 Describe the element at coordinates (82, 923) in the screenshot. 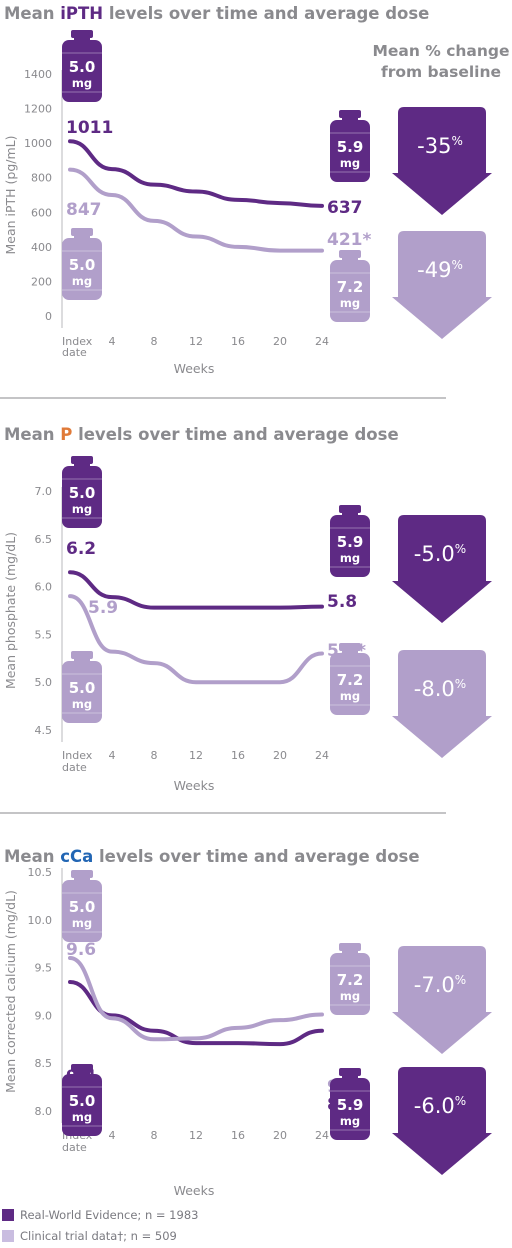

I see `chart3-bottle-start-clinical-unit: mg` at that location.